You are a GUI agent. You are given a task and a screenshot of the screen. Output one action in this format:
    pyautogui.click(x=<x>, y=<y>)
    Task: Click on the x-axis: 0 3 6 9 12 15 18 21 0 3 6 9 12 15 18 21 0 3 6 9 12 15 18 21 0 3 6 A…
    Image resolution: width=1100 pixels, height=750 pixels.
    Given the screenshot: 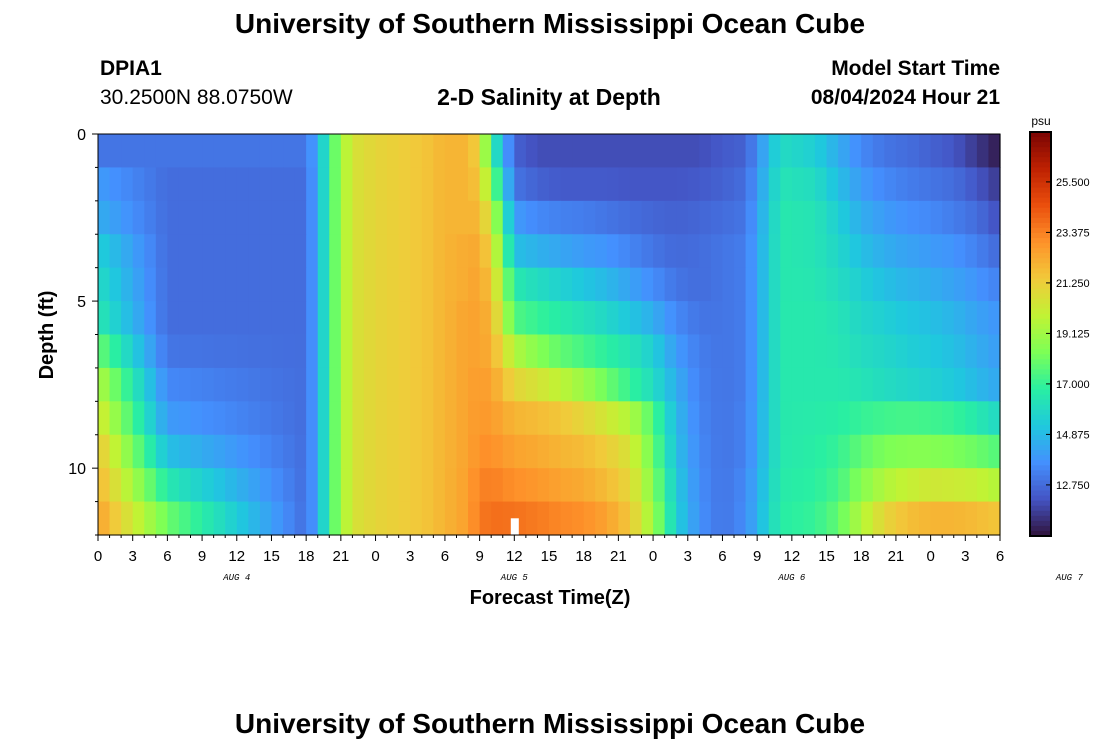 What is the action you would take?
    pyautogui.click(x=588, y=559)
    